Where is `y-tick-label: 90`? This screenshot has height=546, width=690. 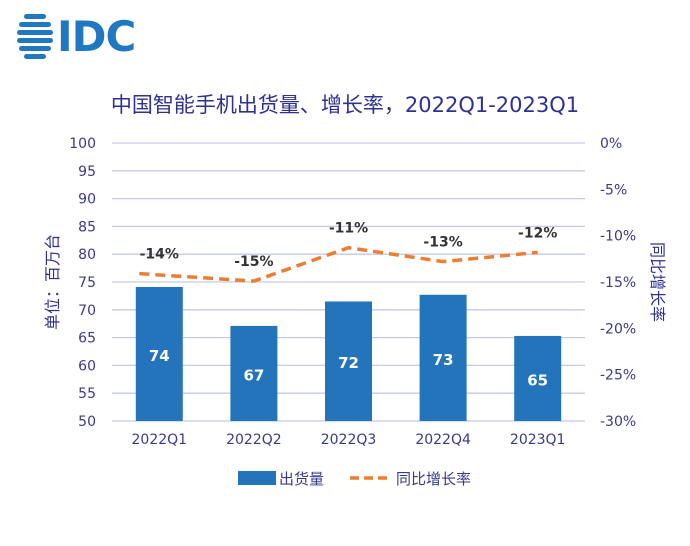 y-tick-label: 90 is located at coordinates (87, 200).